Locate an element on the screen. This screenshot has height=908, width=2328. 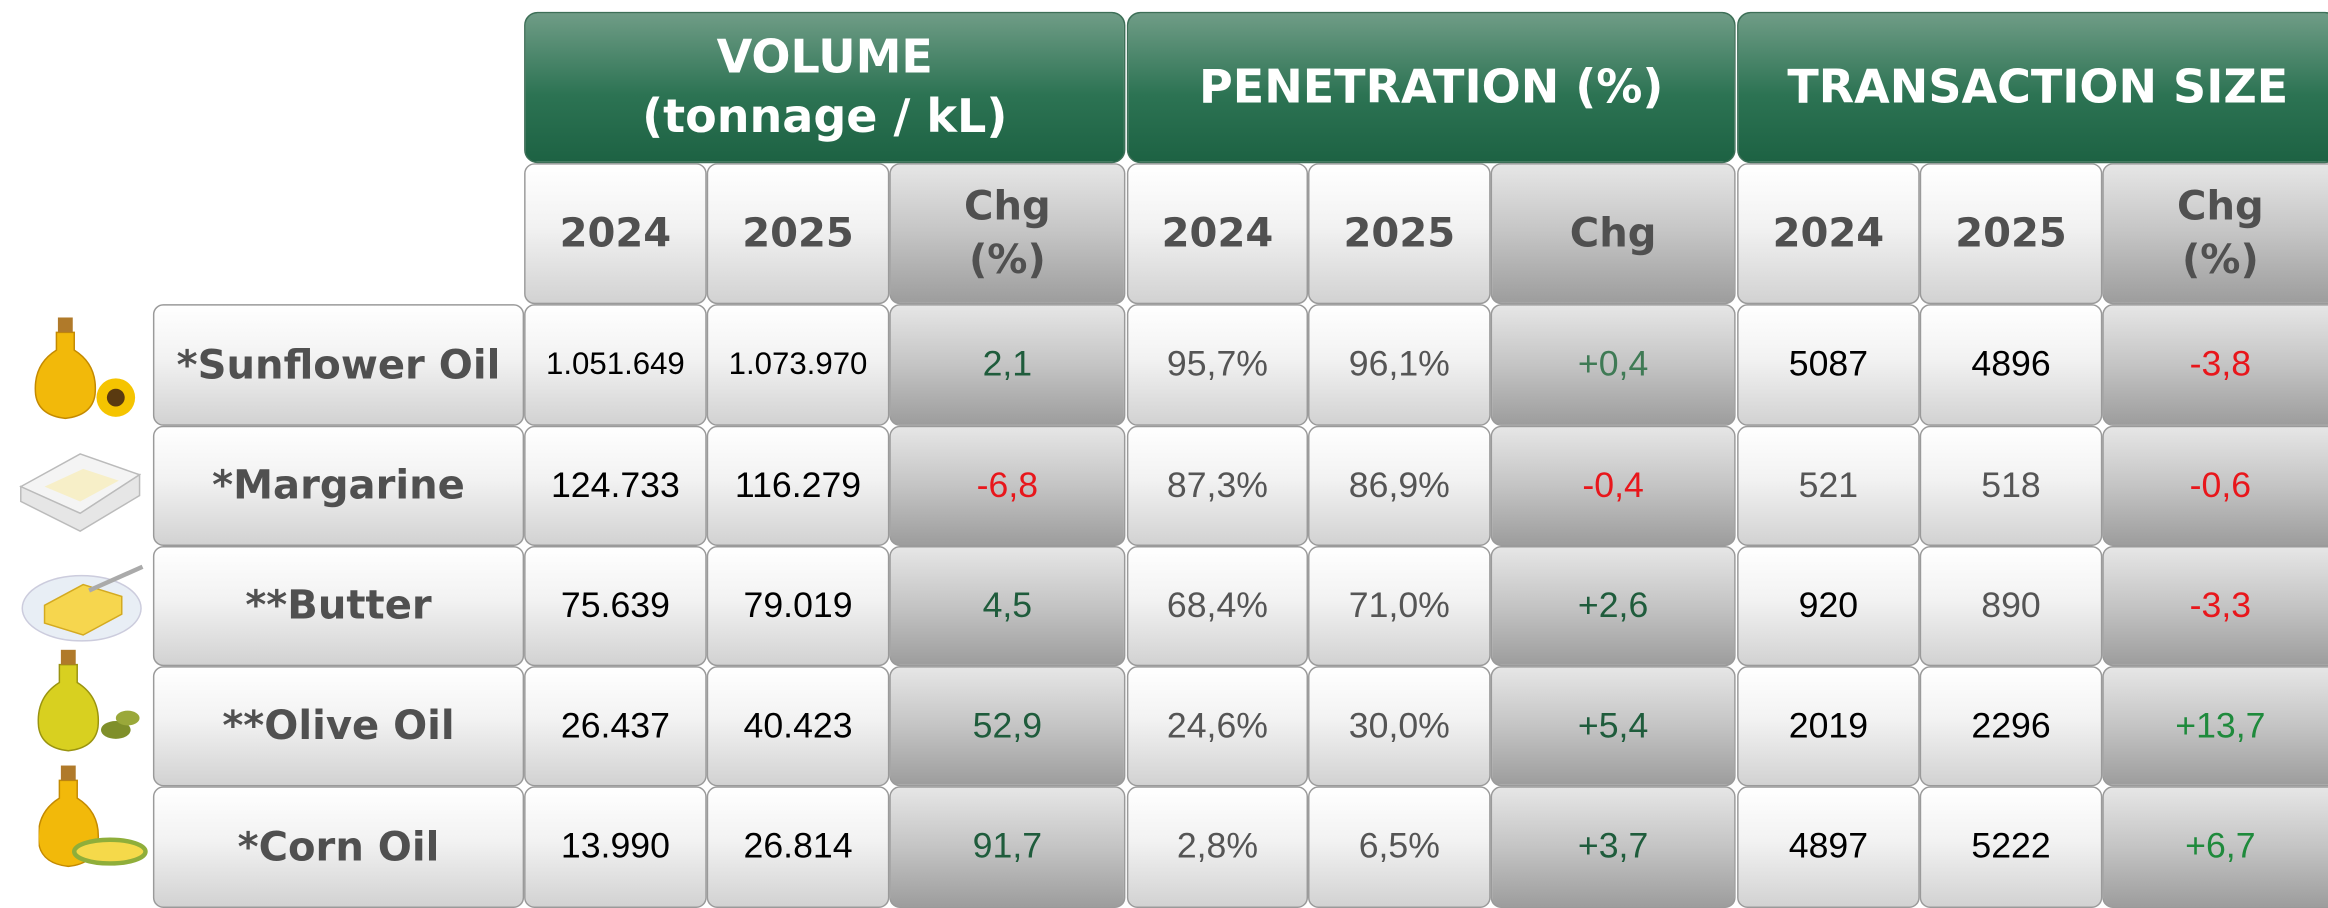
cell-value: -3,3 is located at coordinates (2215, 606).